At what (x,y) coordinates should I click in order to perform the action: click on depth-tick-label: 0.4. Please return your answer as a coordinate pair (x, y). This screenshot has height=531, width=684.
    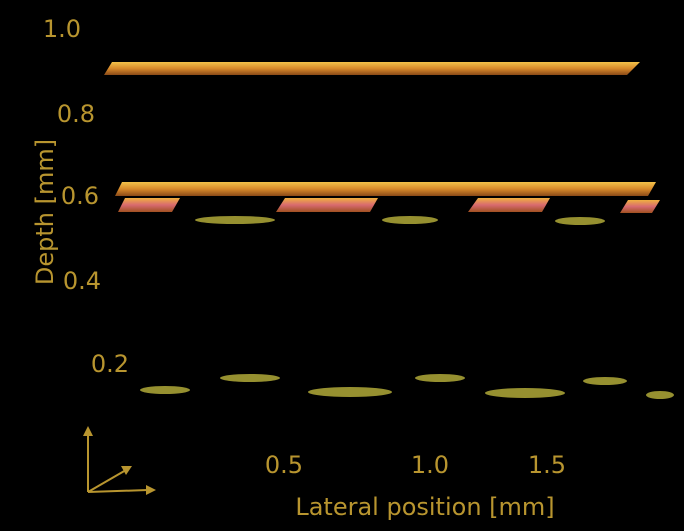
    Looking at the image, I should click on (82, 281).